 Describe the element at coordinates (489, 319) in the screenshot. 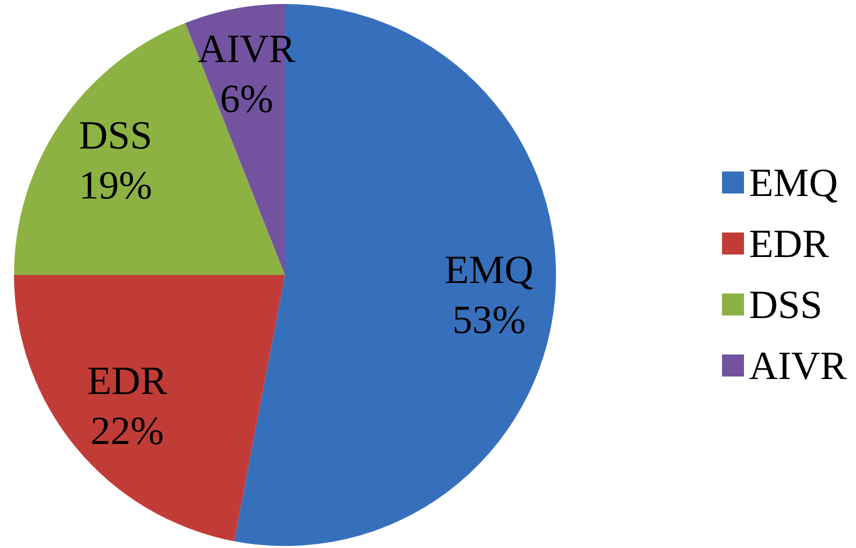

I see `data-label: 53%` at that location.